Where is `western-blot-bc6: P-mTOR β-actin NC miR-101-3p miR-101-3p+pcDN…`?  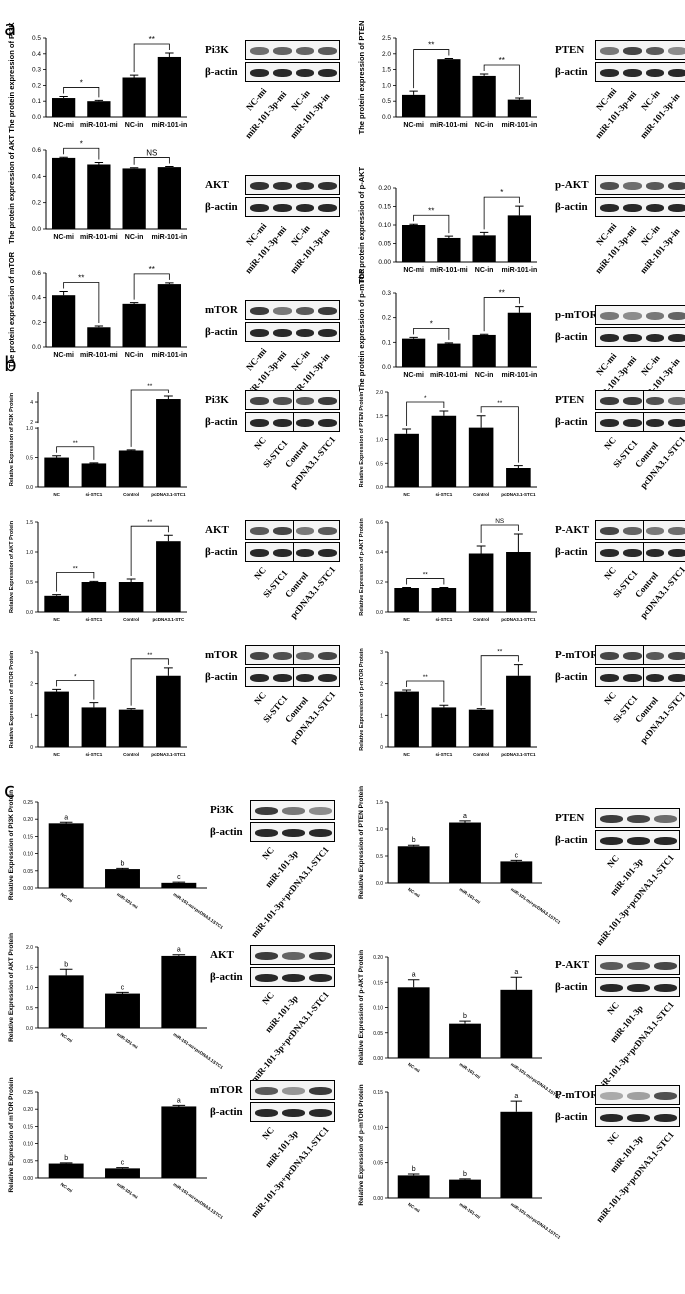 western-blot-bc6: P-mTOR β-actin NC miR-101-3p miR-101-3p+pcDN… is located at coordinates (617, 1154).